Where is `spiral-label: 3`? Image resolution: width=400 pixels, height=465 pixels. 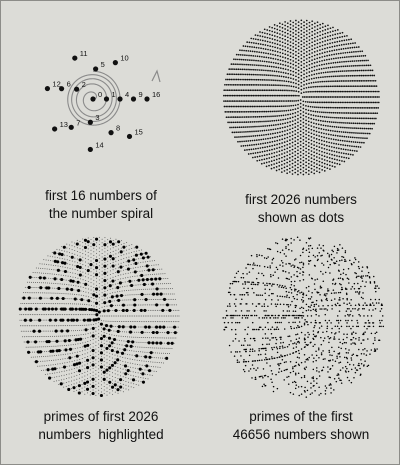 spiral-label: 3 is located at coordinates (97, 117).